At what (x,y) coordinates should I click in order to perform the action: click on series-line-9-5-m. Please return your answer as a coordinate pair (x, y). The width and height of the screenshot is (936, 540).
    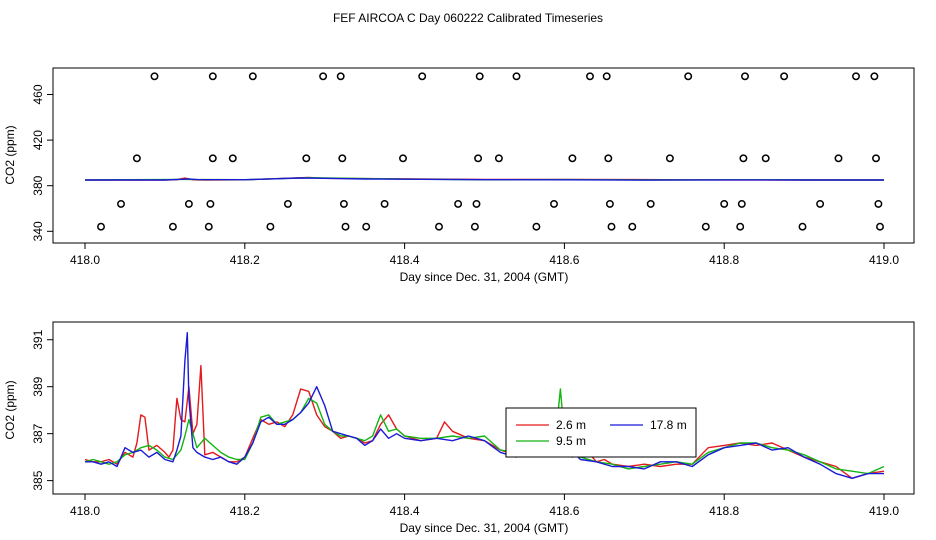
    Looking at the image, I should click on (484, 431).